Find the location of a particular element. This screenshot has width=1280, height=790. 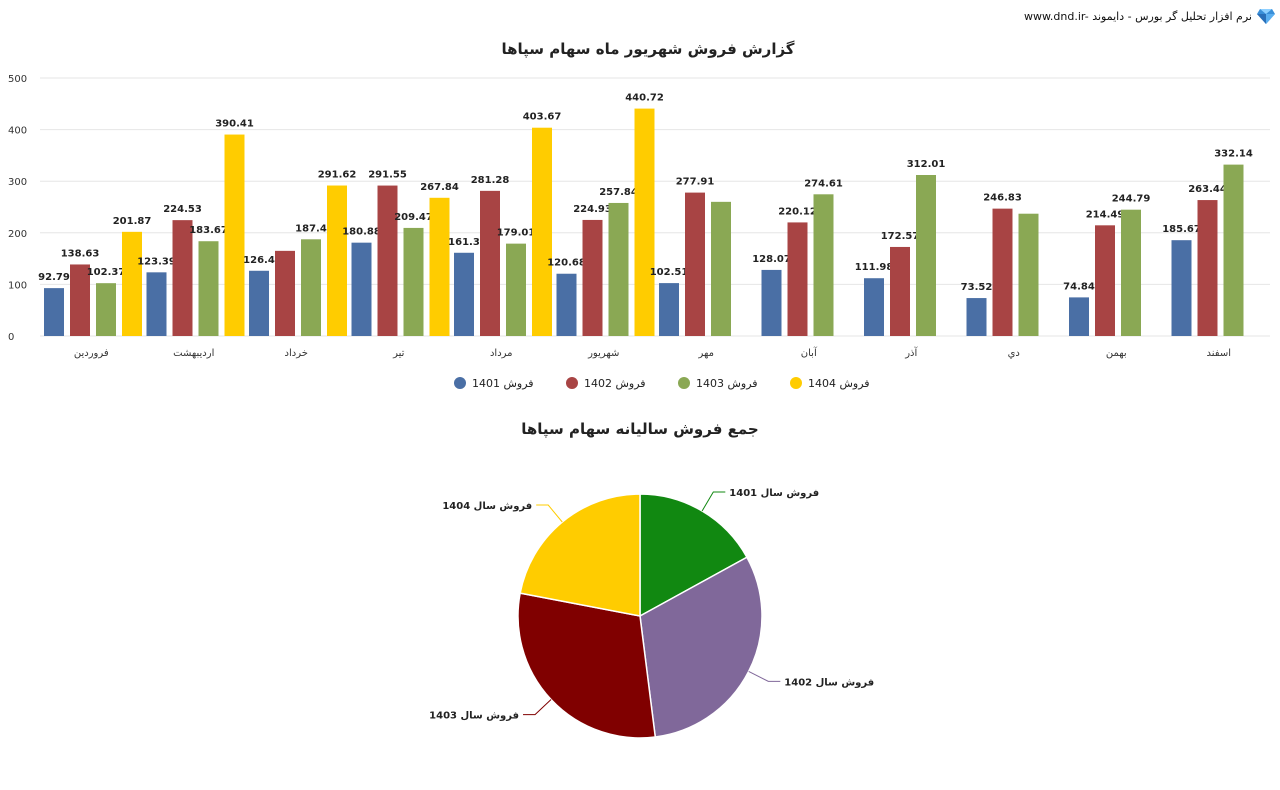

x-category-label: بهمن is located at coordinates (1116, 353).